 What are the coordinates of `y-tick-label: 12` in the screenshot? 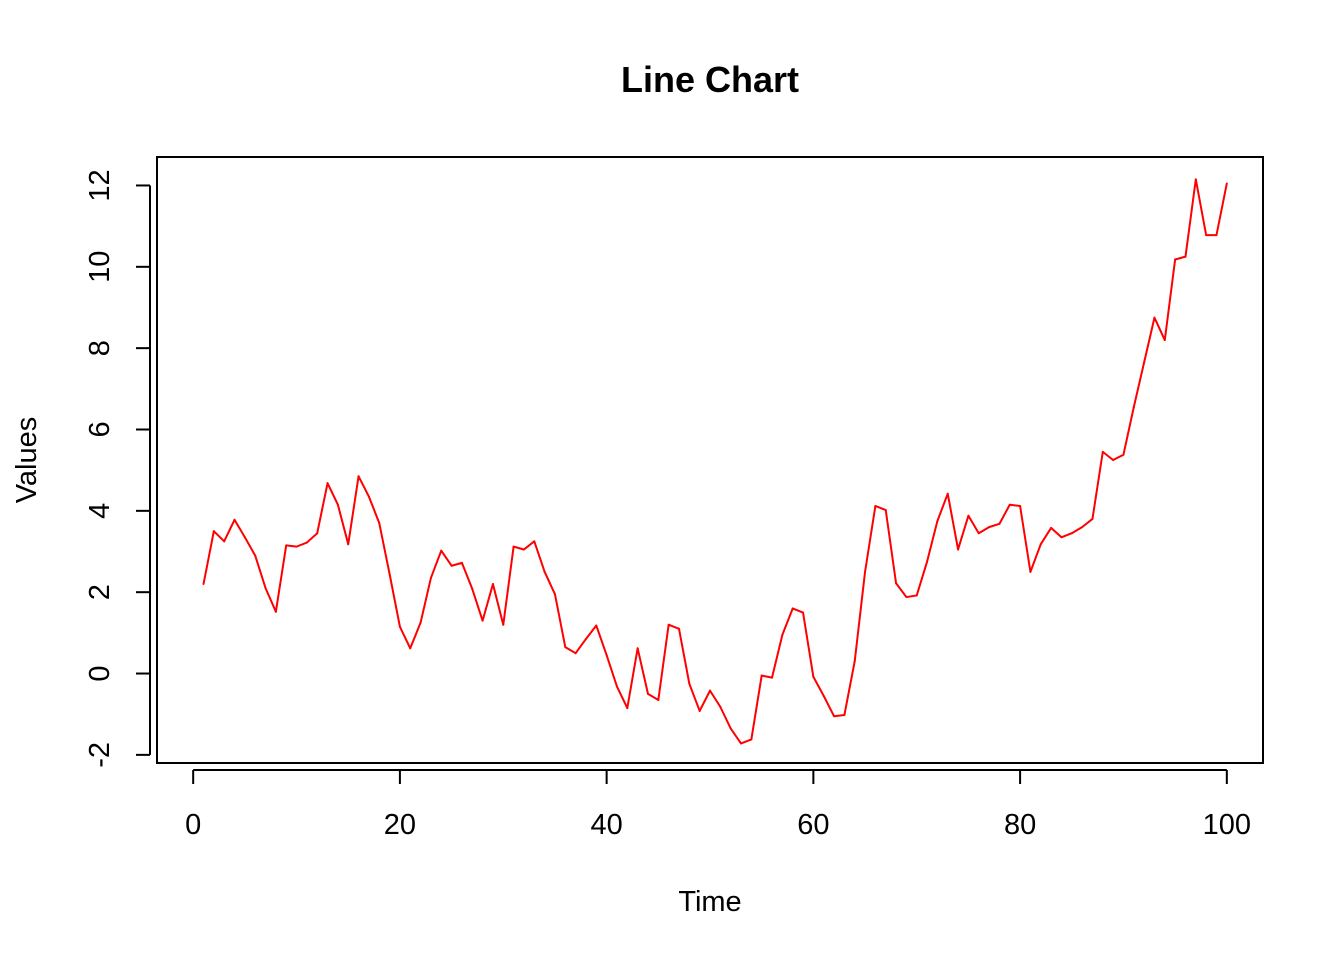 It's located at (100, 185).